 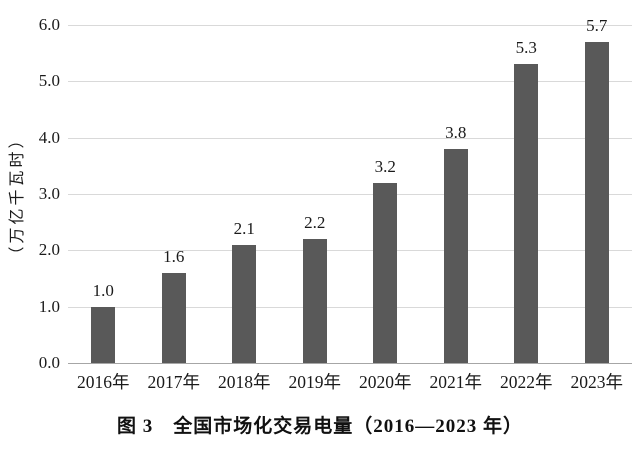 What do you see at coordinates (526, 213) in the screenshot?
I see `bar-2022年` at bounding box center [526, 213].